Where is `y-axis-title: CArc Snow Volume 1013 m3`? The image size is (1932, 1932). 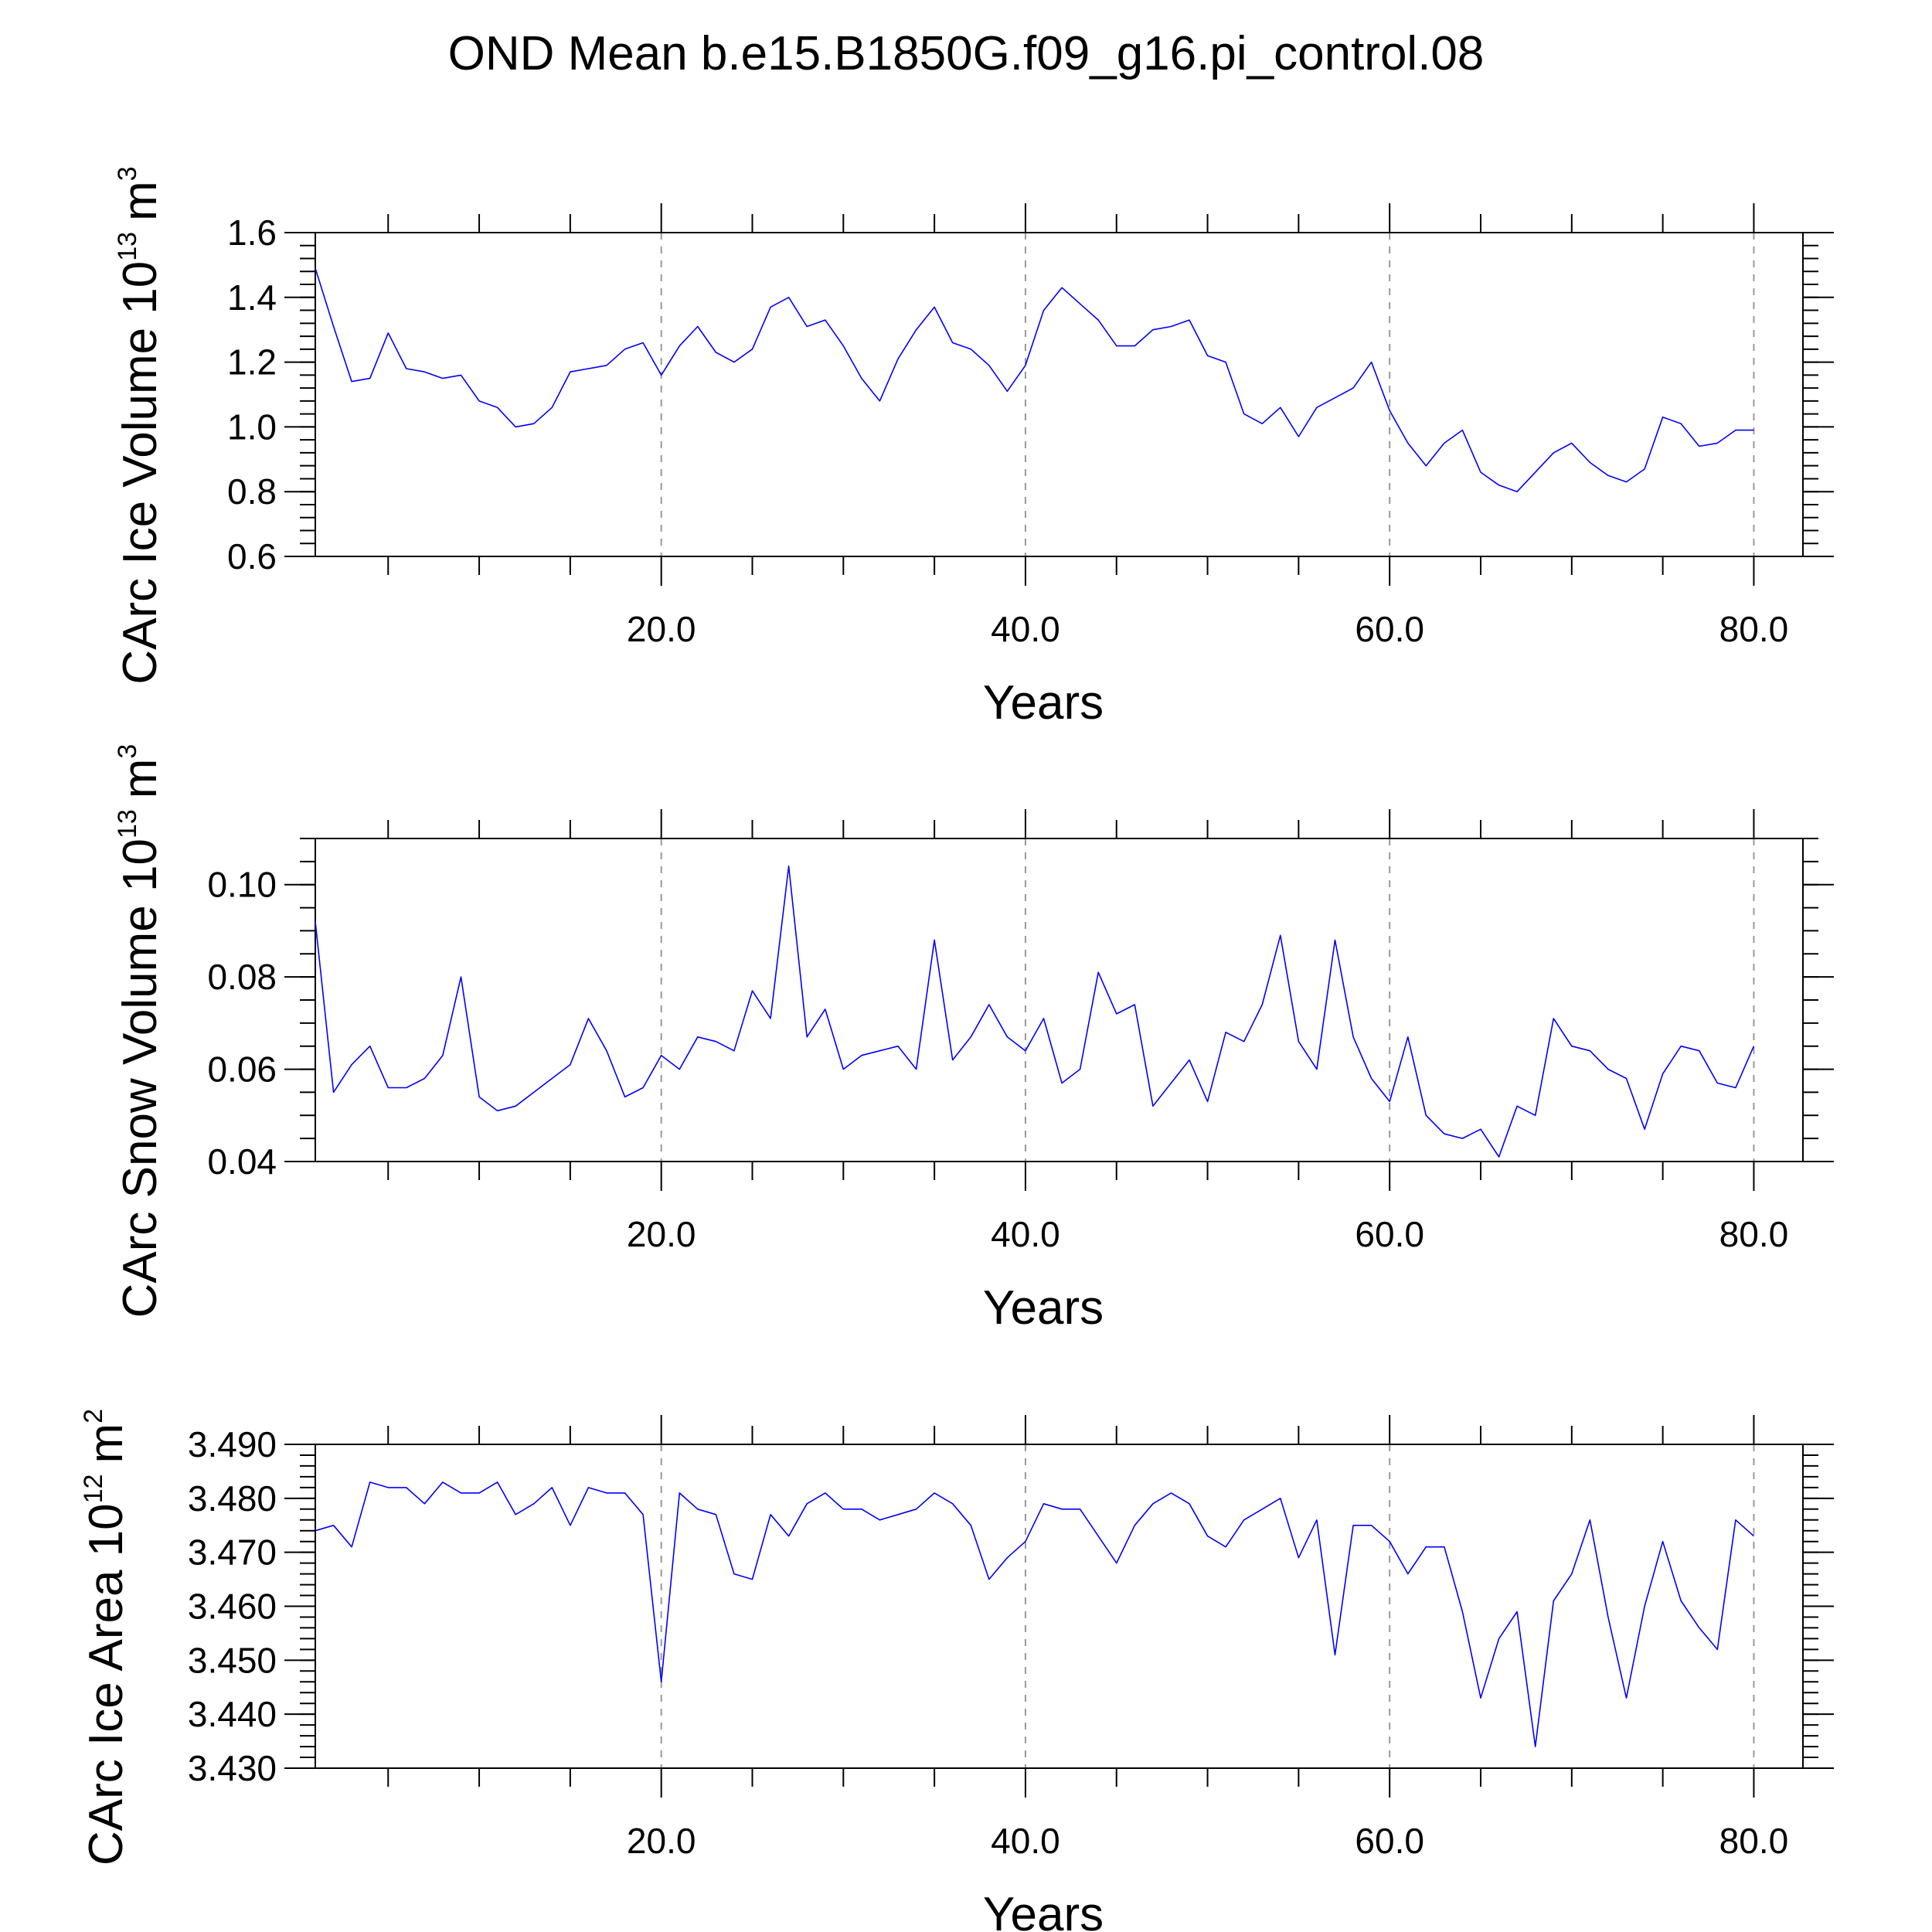 y-axis-title: CArc Snow Volume 1013 m3 is located at coordinates (140, 1031).